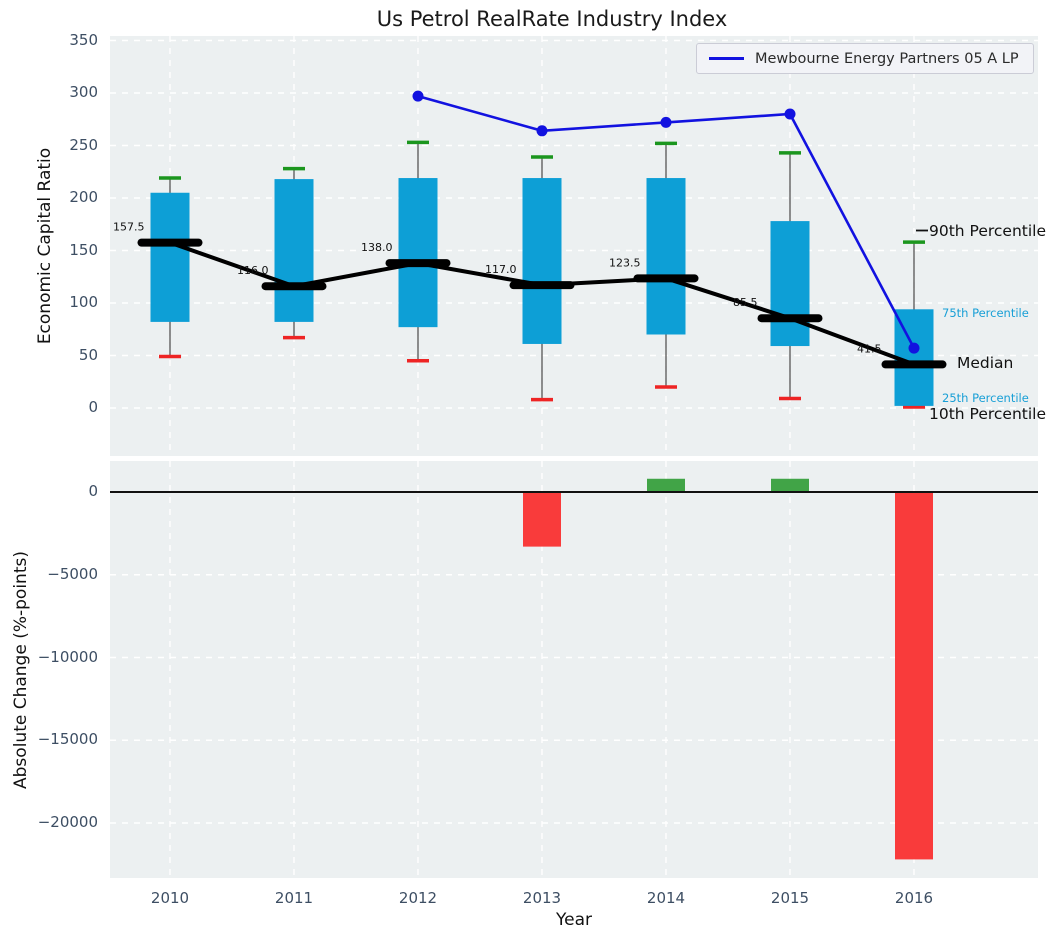  I want to click on top-y-tick-label: 100, so click(83, 302).